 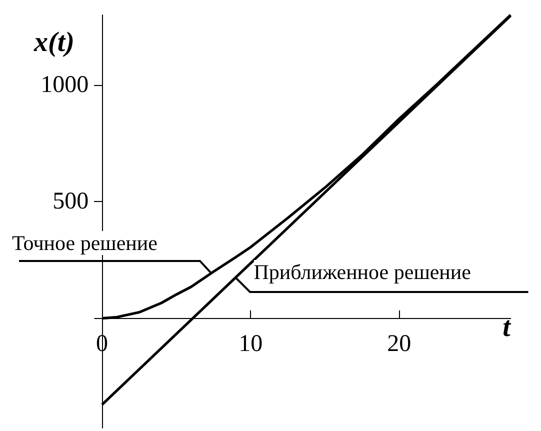 What do you see at coordinates (399, 344) in the screenshot?
I see `x-tick-label: 20` at bounding box center [399, 344].